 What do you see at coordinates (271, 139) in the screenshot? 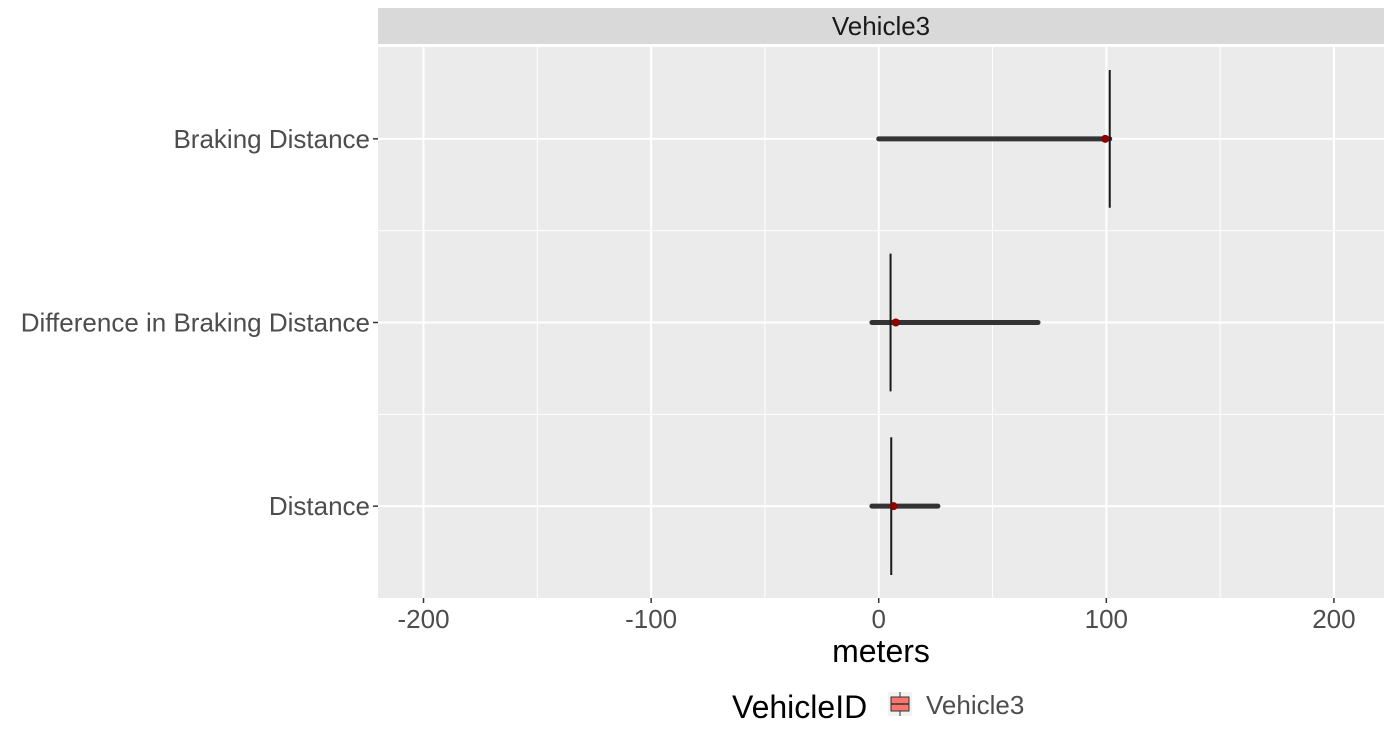
I see `y-tick-label: Braking Distance` at bounding box center [271, 139].